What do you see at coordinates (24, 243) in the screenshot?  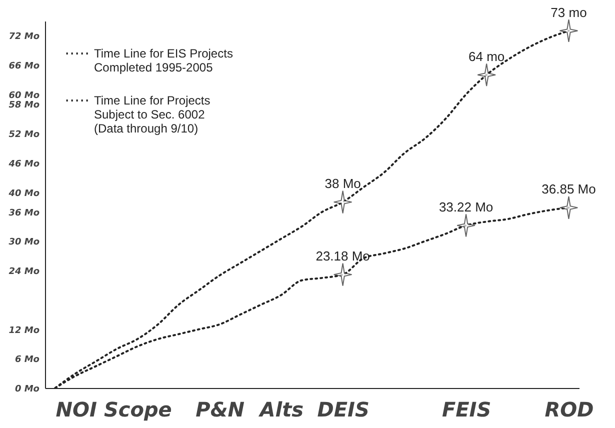 I see `y-tick-label: 30 Mo` at bounding box center [24, 243].